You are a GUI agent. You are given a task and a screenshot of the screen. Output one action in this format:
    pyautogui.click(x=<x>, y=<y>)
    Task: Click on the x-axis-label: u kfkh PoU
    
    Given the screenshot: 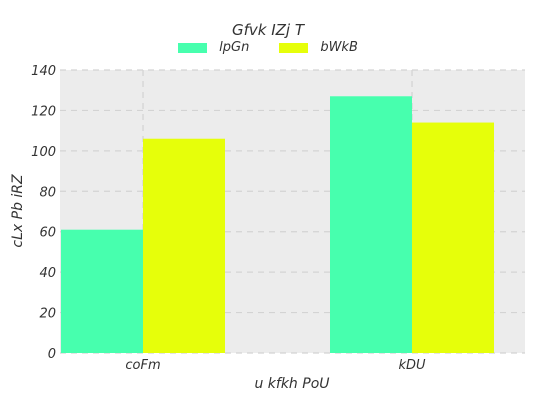 What is the action you would take?
    pyautogui.click(x=291, y=384)
    